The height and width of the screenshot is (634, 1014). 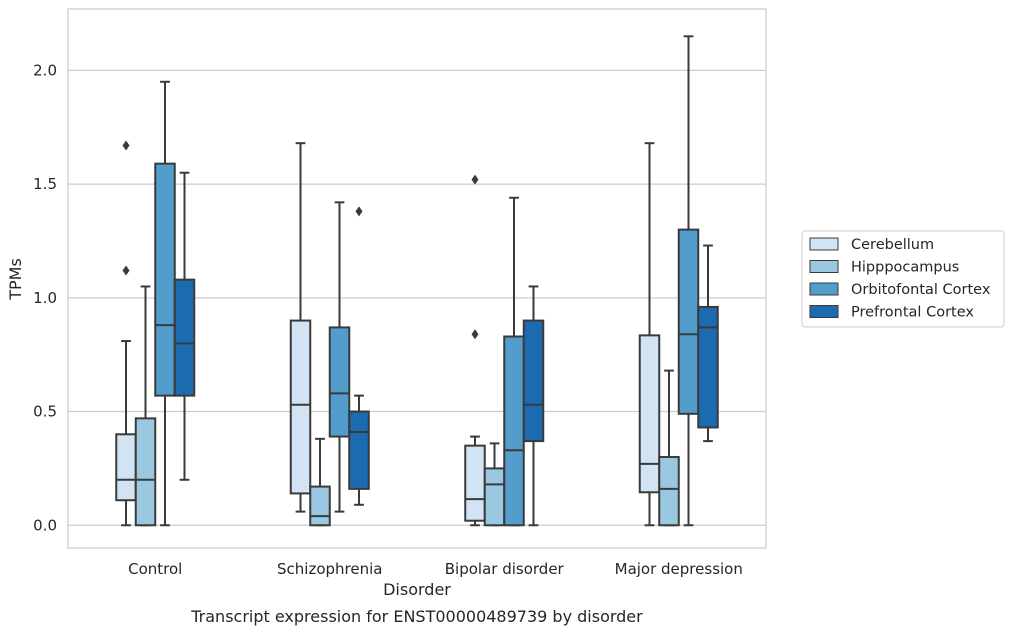 I want to click on legend-item: Hipppocampus, so click(x=884, y=268).